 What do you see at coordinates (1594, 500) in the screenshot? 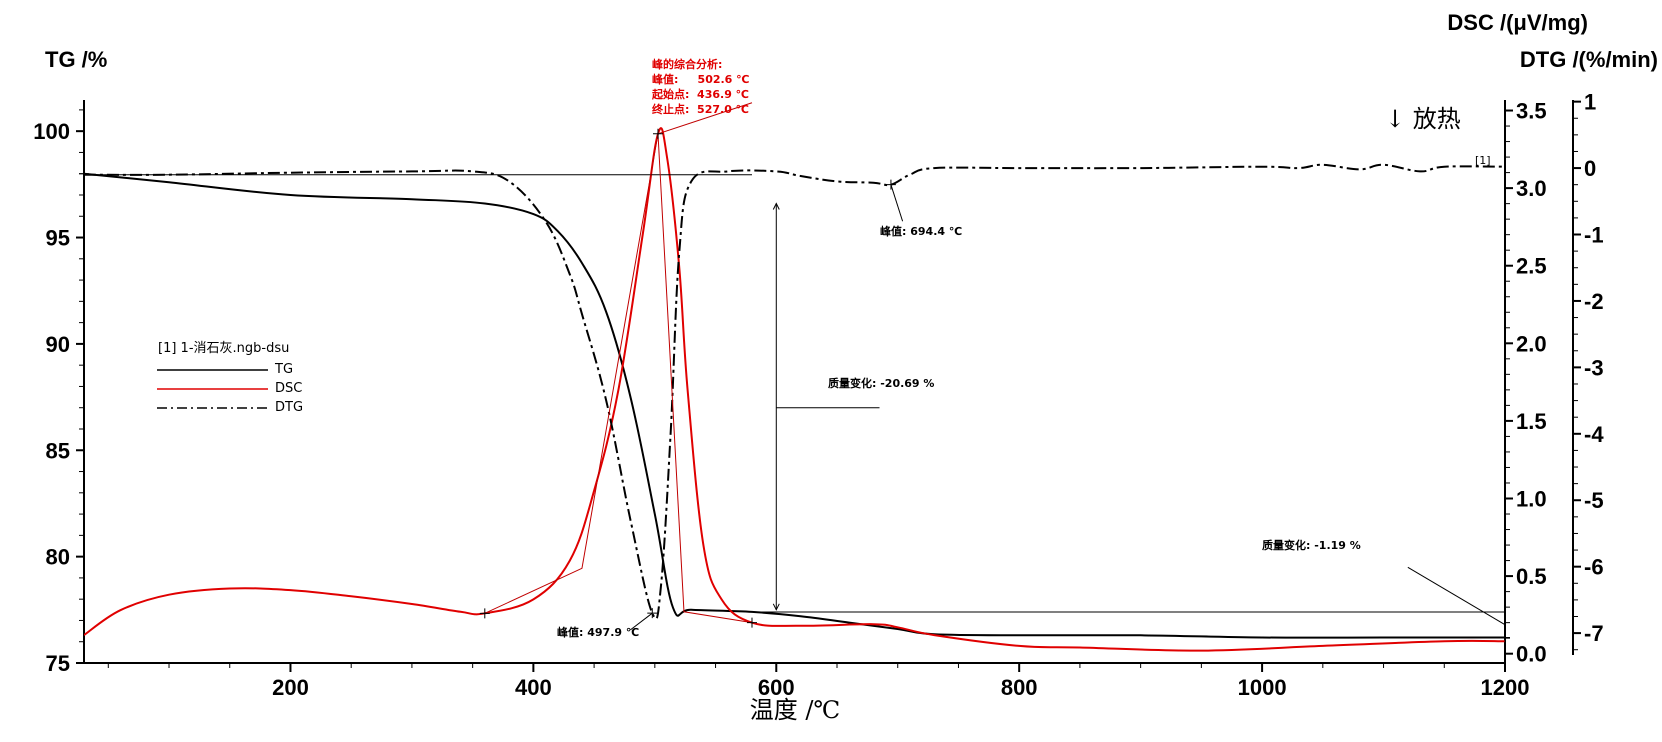
I see `dtg-tick-label: -5` at bounding box center [1594, 500].